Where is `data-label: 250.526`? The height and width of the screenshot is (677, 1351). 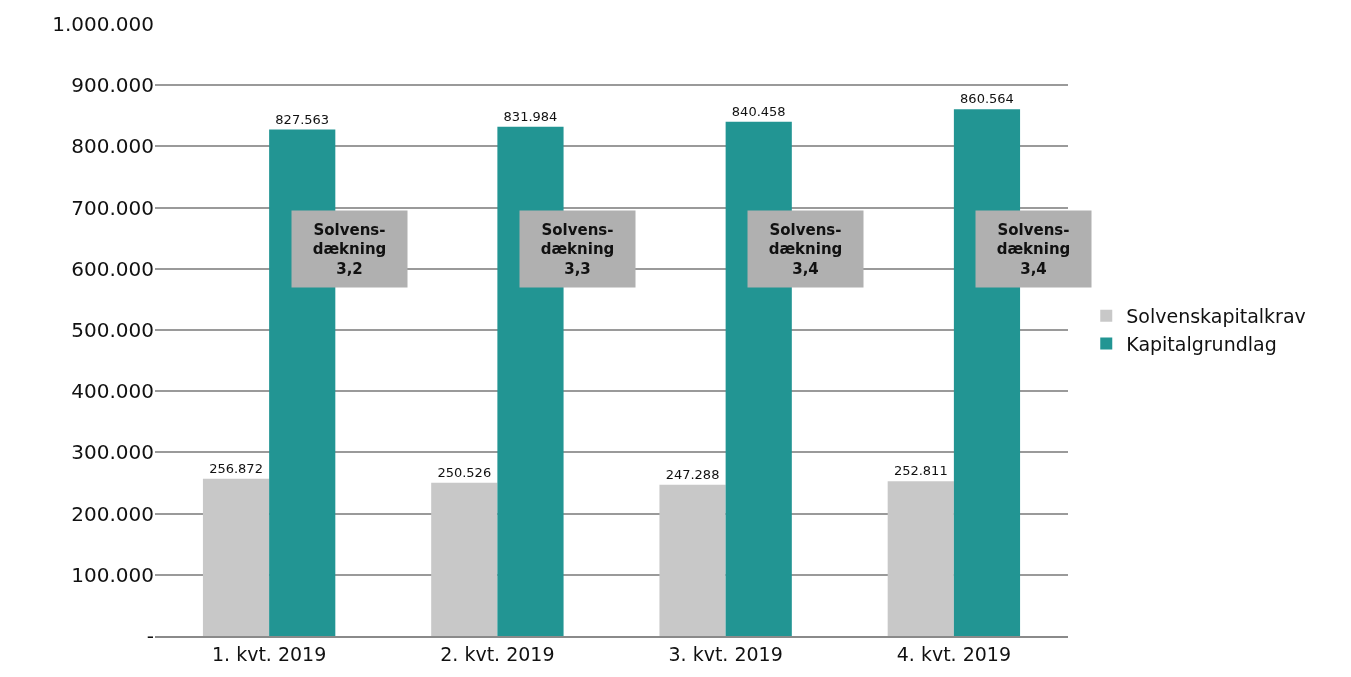 data-label: 250.526 is located at coordinates (464, 472).